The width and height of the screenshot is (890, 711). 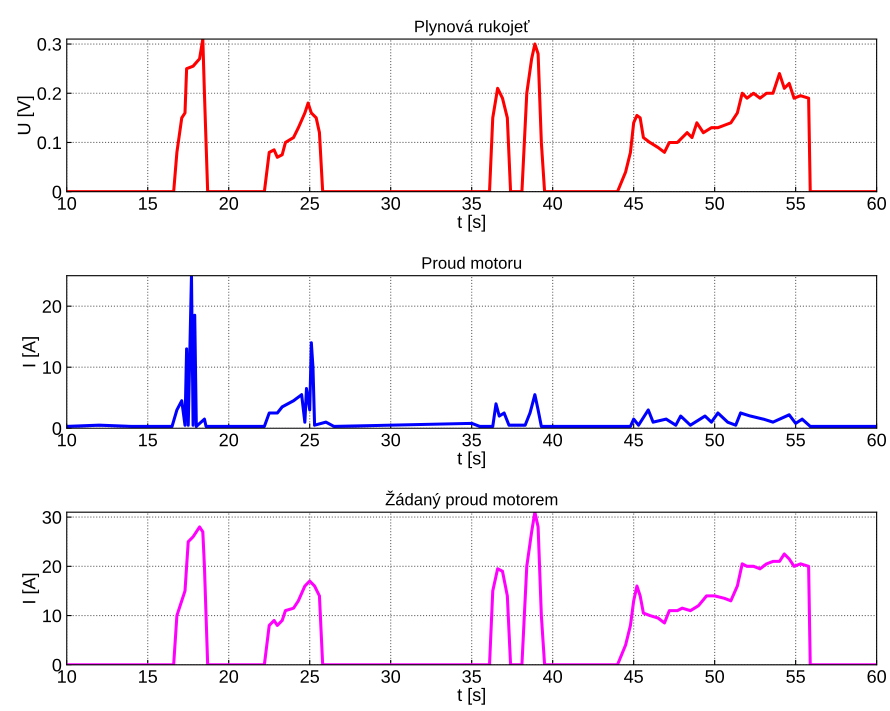 I want to click on y-tick-label: 0.2, so click(x=49, y=93).